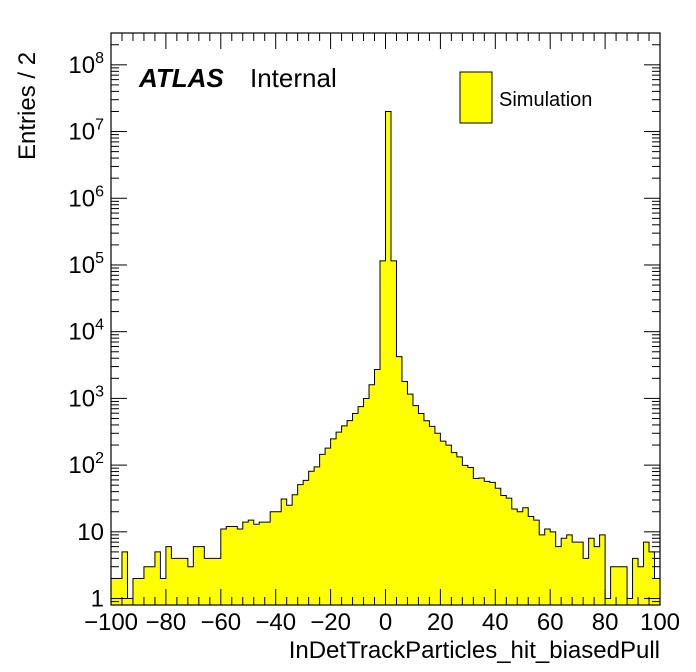 This screenshot has height=672, width=696. Describe the element at coordinates (220, 622) in the screenshot. I see `x-tick-label: −60` at that location.